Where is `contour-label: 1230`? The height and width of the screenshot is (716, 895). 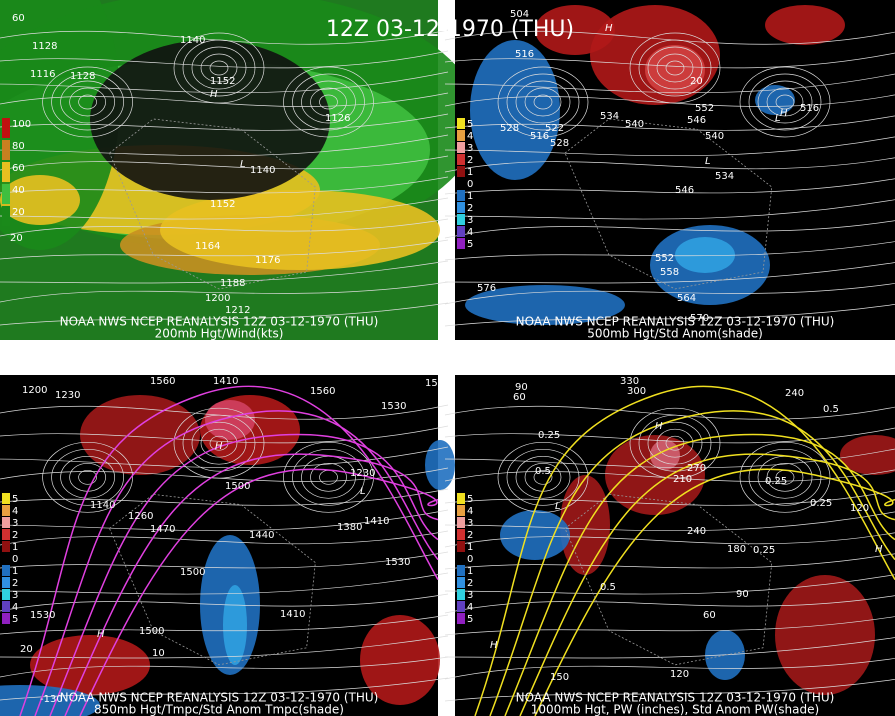
contour-label: 1230 is located at coordinates (362, 473).